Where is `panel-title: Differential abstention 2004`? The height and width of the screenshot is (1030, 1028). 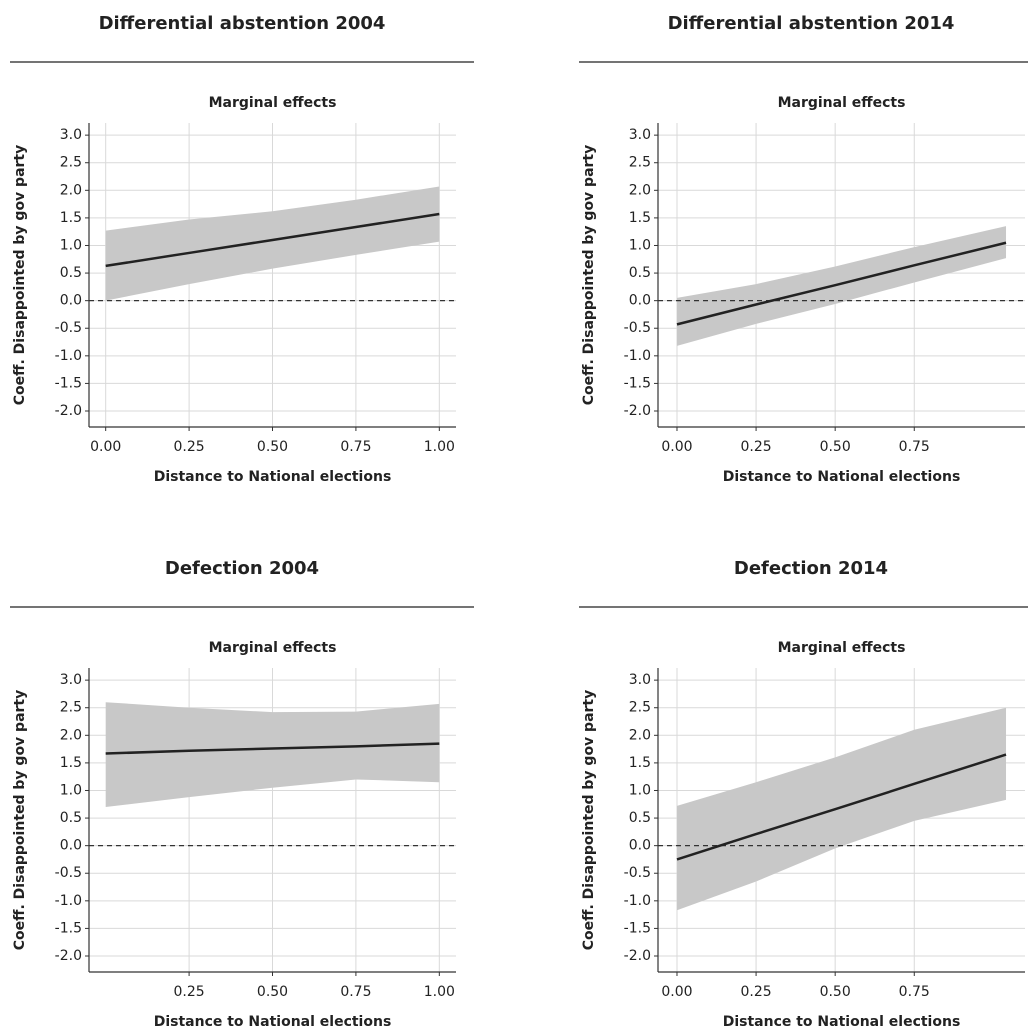 panel-title: Differential abstention 2004 is located at coordinates (242, 23).